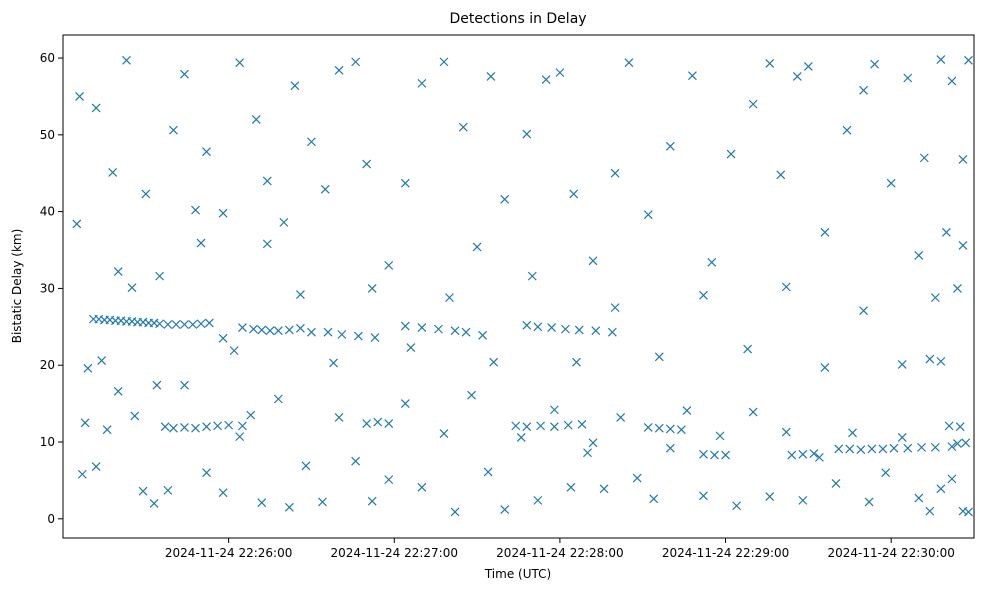 The height and width of the screenshot is (590, 989). I want to click on chart-title: Detections in Delay, so click(517, 19).